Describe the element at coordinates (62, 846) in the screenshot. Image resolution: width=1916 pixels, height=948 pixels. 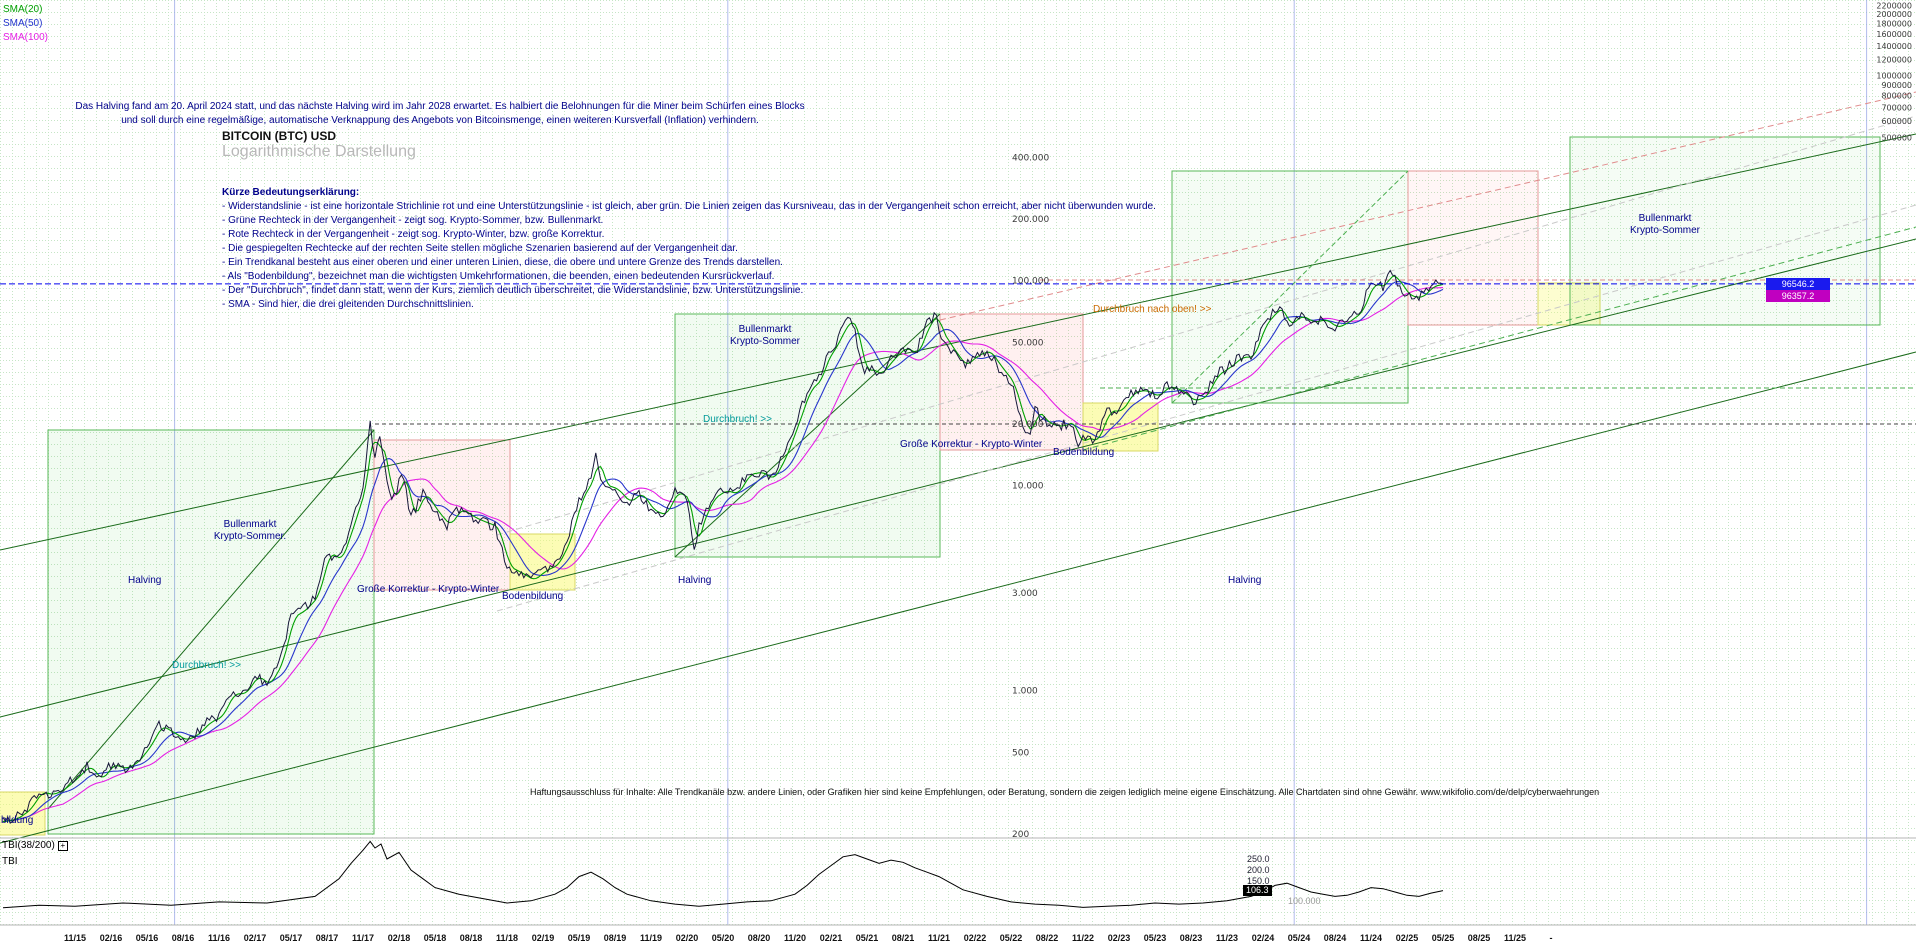
I see `expand-icon: +` at that location.